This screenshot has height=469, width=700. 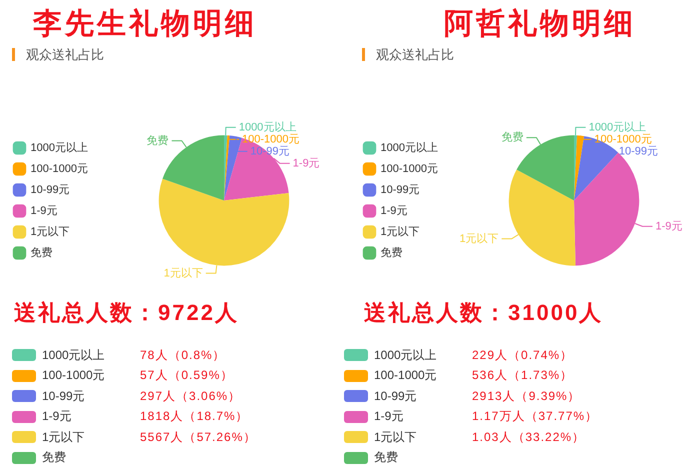 What do you see at coordinates (187, 375) in the screenshot?
I see `text: 57人（0.59%）` at bounding box center [187, 375].